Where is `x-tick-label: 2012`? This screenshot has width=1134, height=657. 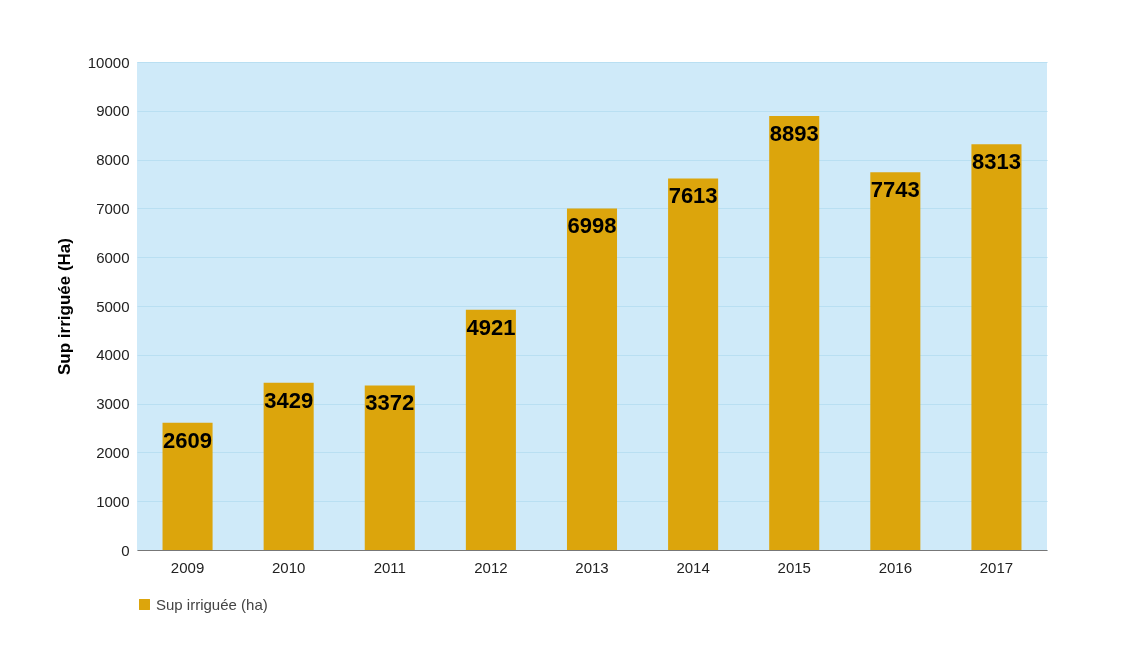 x-tick-label: 2012 is located at coordinates (491, 567).